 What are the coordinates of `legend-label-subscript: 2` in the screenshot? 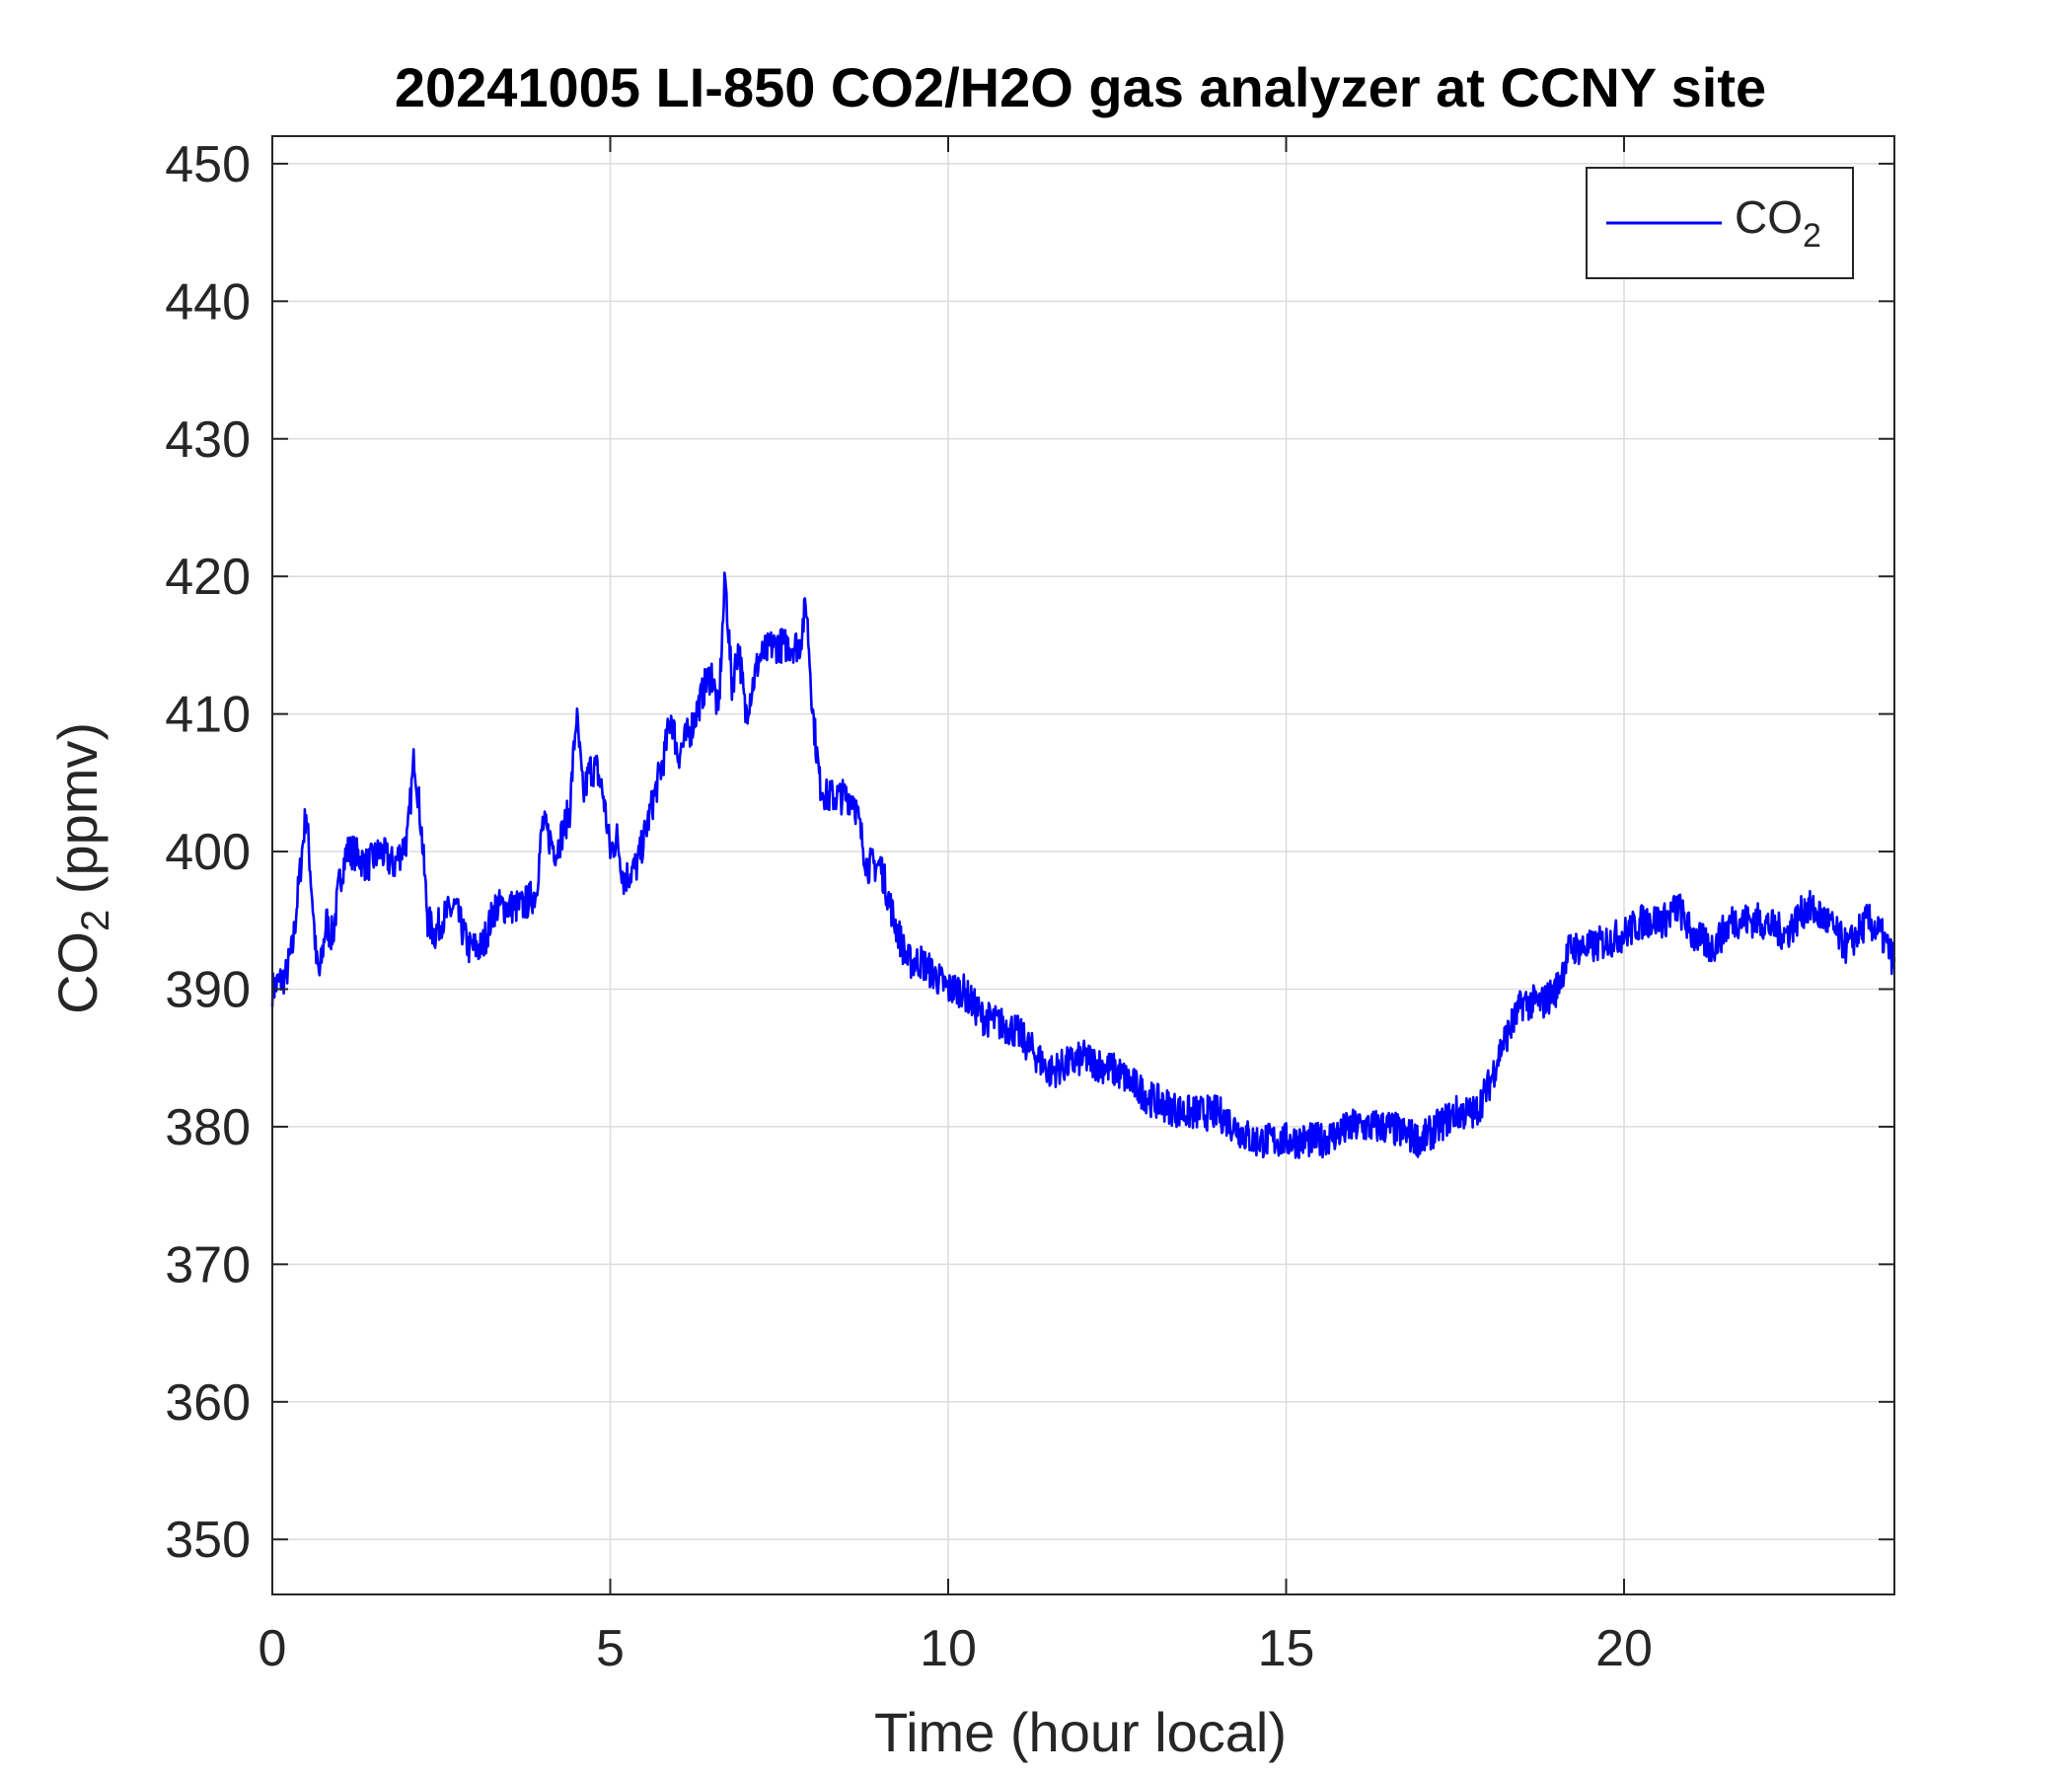 It's located at (1812, 236).